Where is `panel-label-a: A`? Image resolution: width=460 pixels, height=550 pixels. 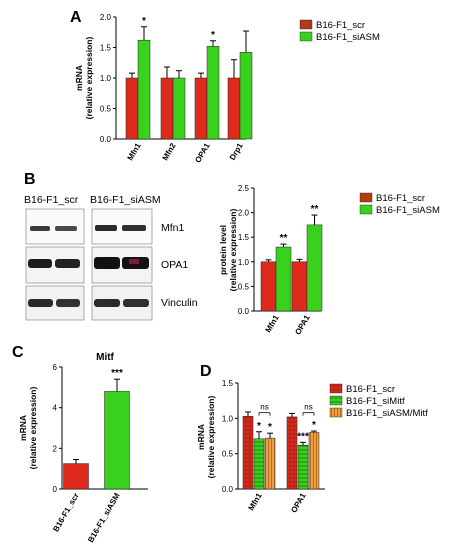 panel-label-a: A is located at coordinates (76, 17).